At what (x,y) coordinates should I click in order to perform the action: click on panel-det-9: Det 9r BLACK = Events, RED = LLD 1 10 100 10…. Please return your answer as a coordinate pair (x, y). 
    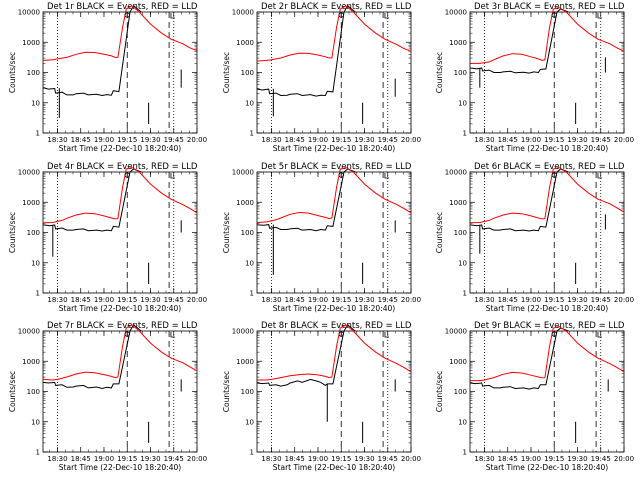
    Looking at the image, I should click on (534, 396).